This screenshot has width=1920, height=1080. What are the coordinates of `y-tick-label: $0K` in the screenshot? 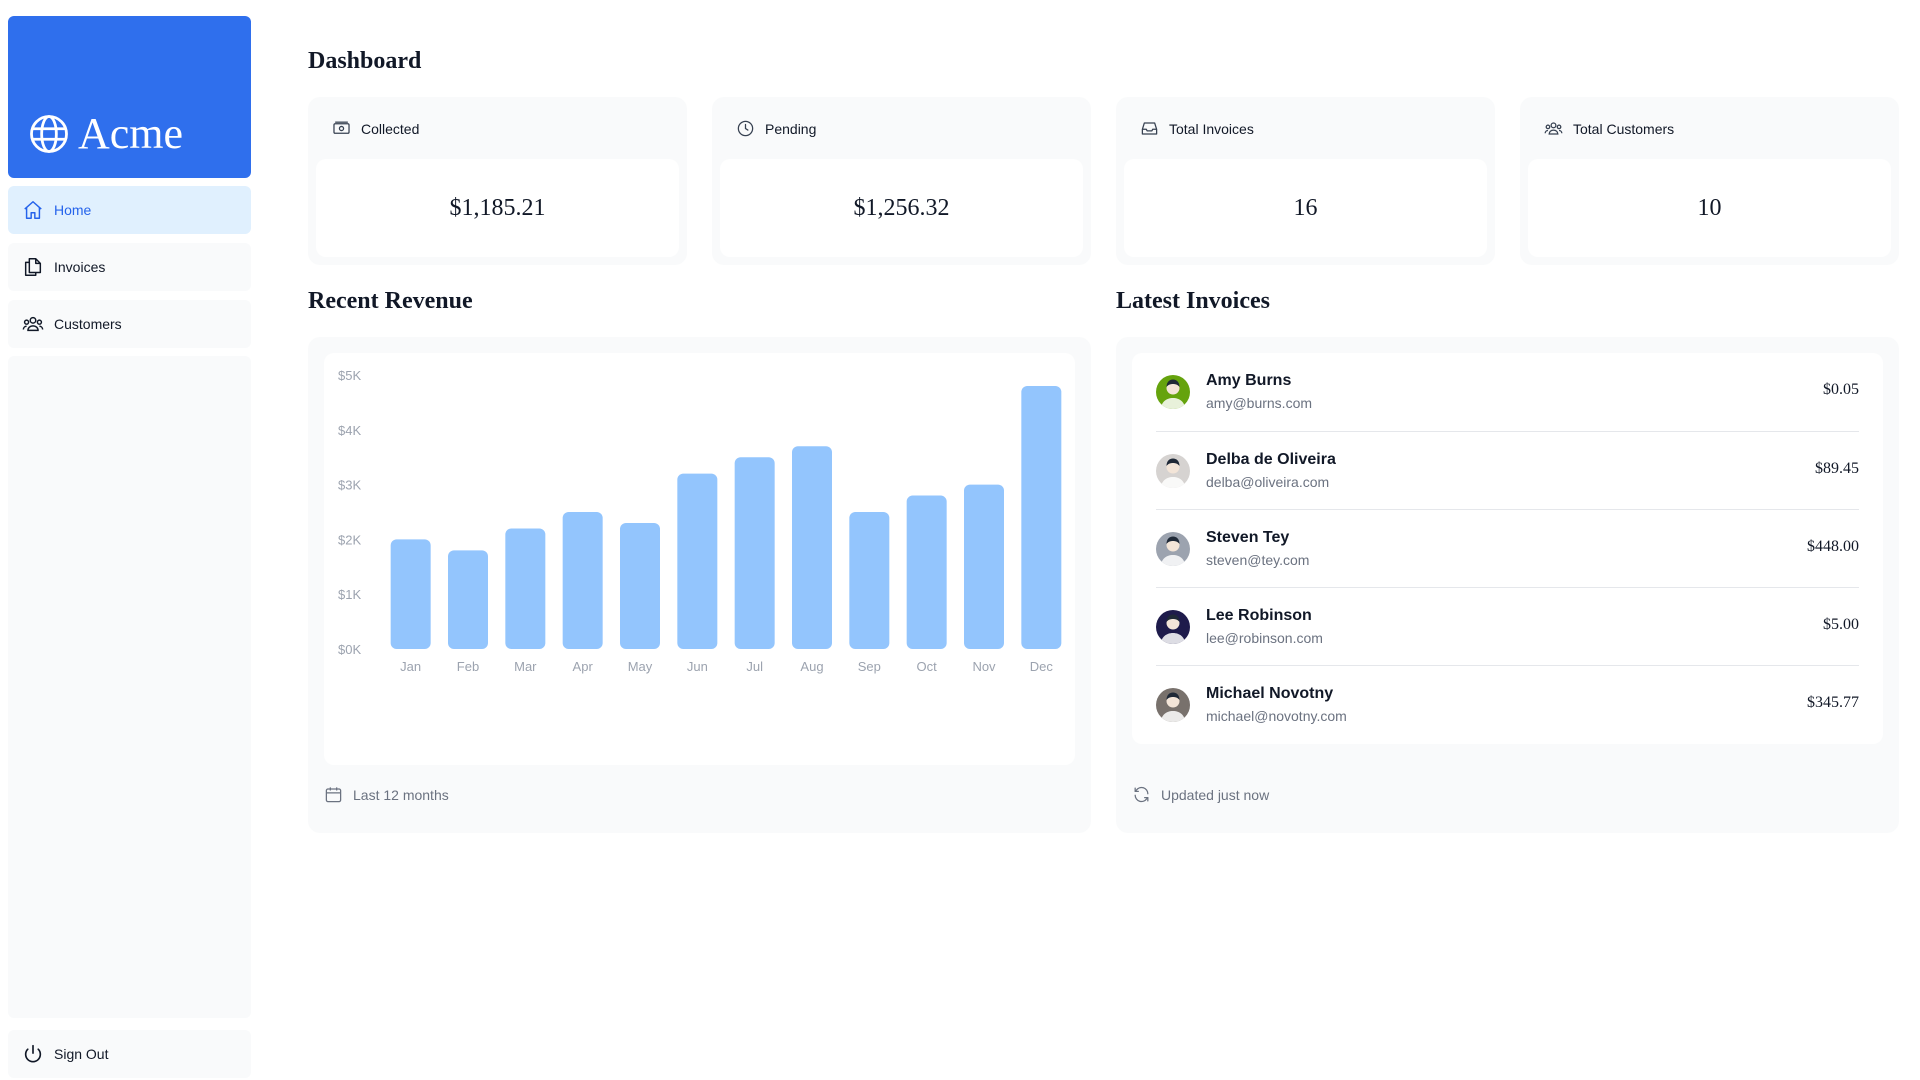 It's located at (349, 649).